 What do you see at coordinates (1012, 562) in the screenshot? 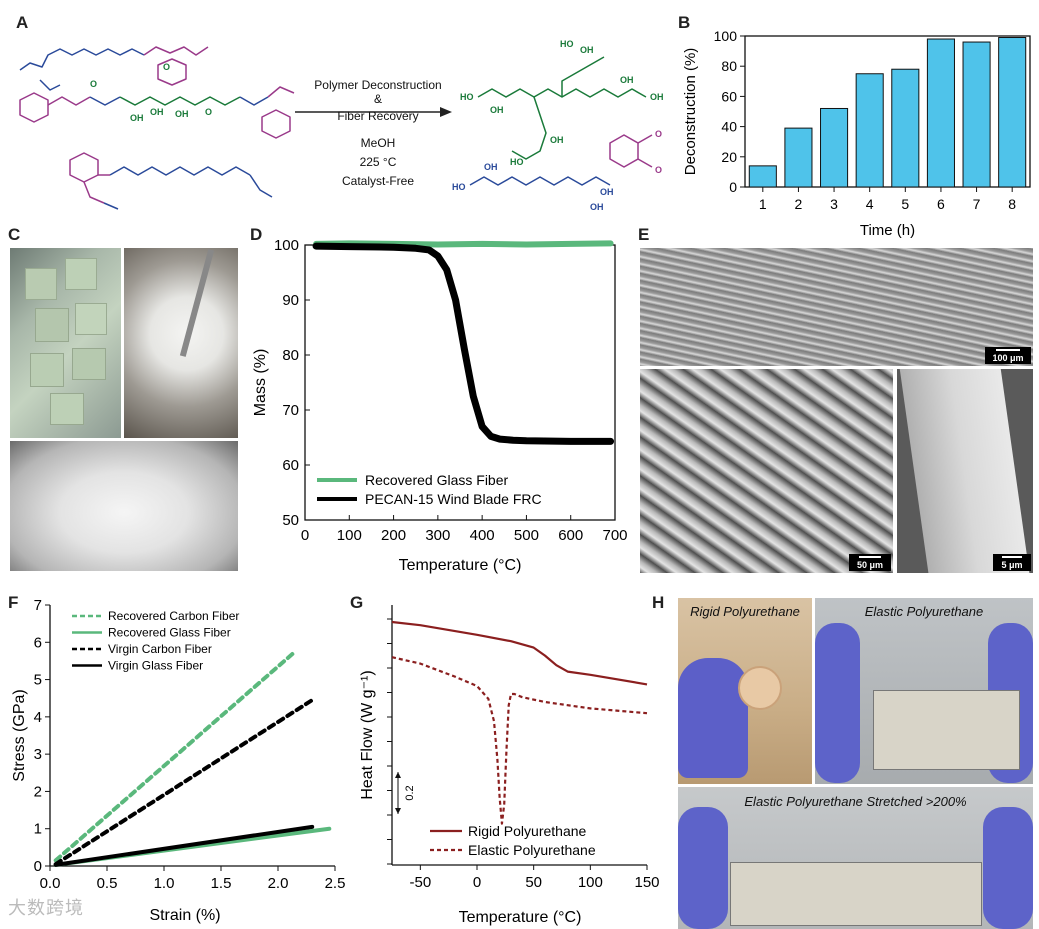
I see `scalebar-bottom-right: 5 μm` at bounding box center [1012, 562].